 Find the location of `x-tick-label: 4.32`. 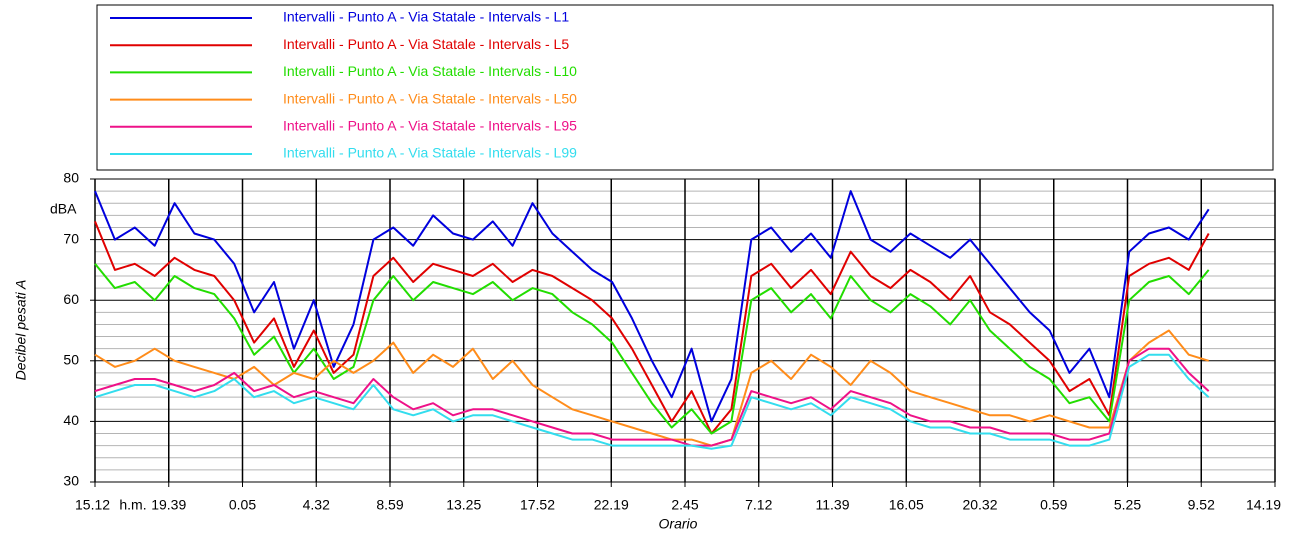

x-tick-label: 4.32 is located at coordinates (316, 505).